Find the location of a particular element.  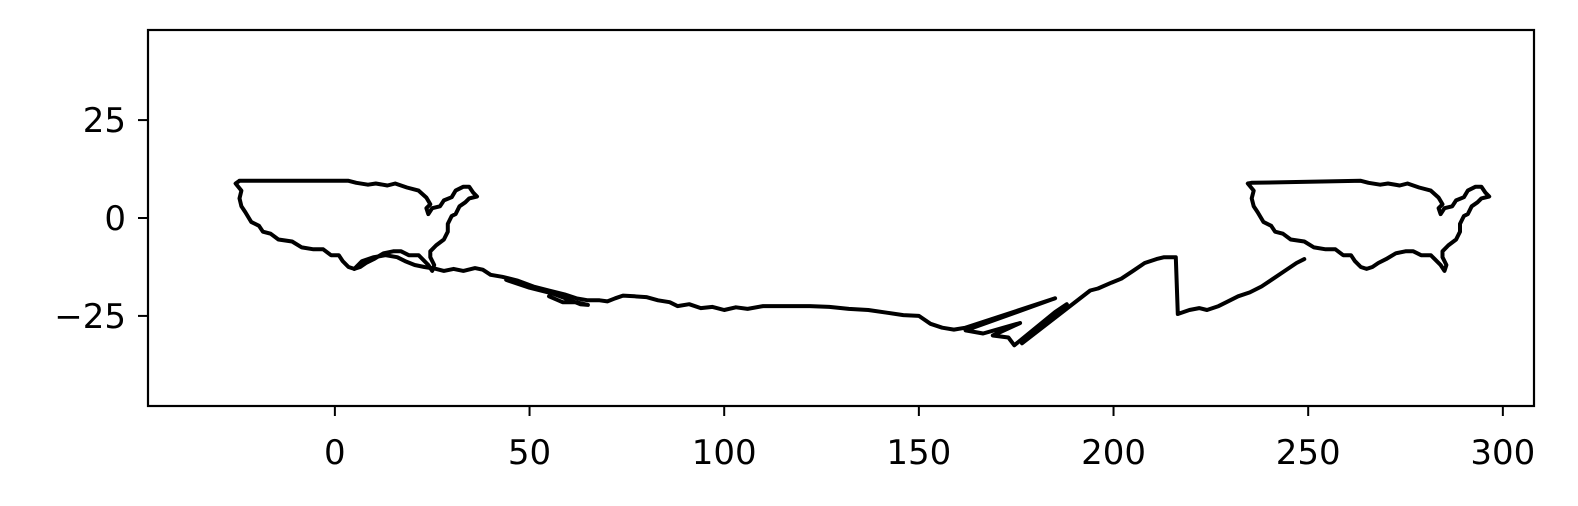

x-tick-label: 150 is located at coordinates (918, 453).